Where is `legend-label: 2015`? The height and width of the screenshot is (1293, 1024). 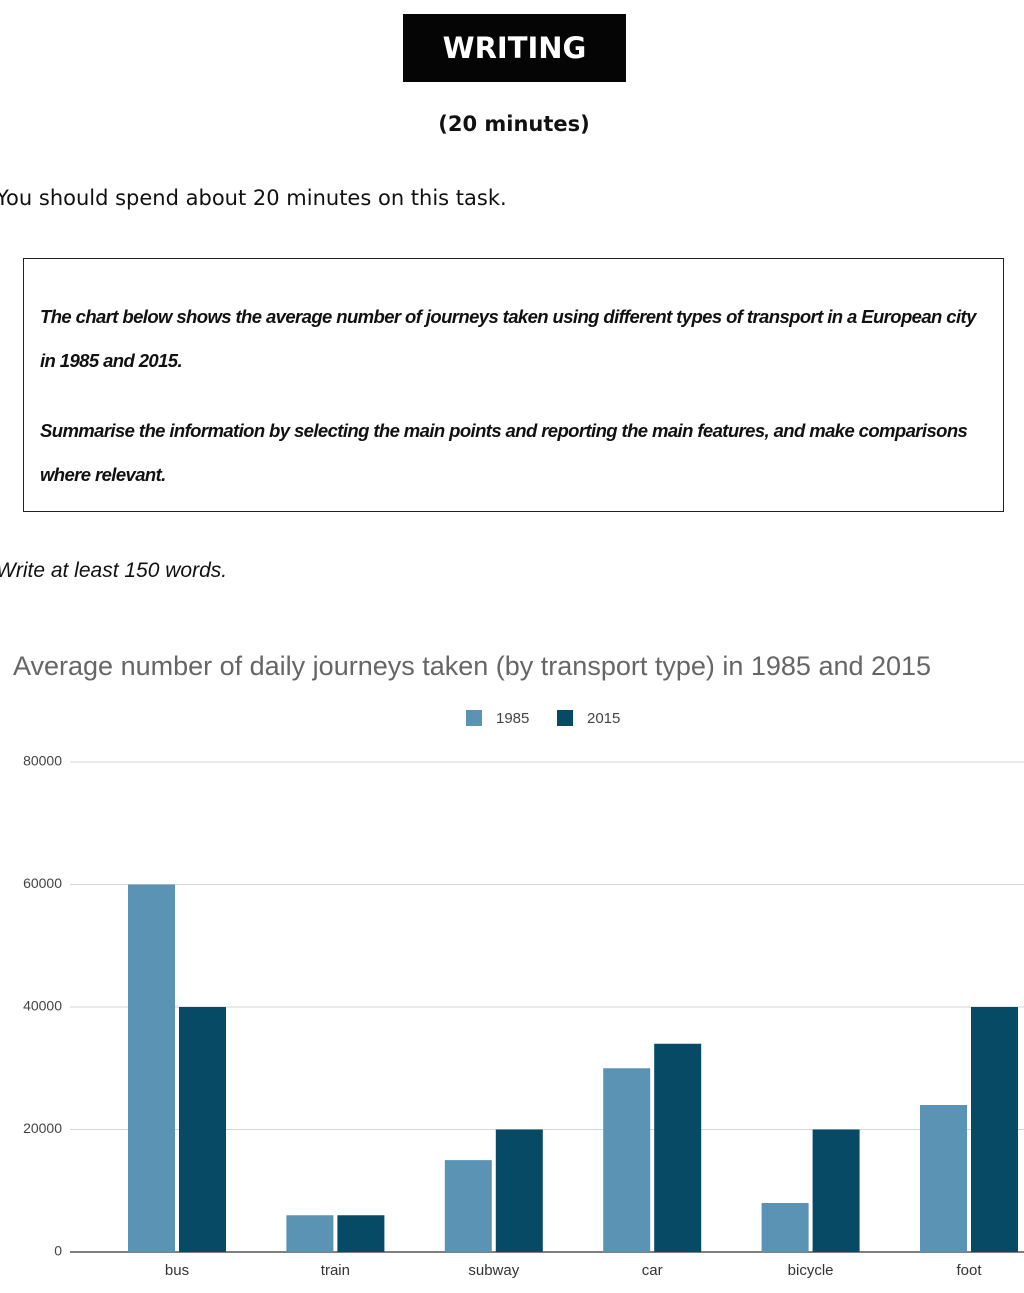 legend-label: 2015 is located at coordinates (603, 718).